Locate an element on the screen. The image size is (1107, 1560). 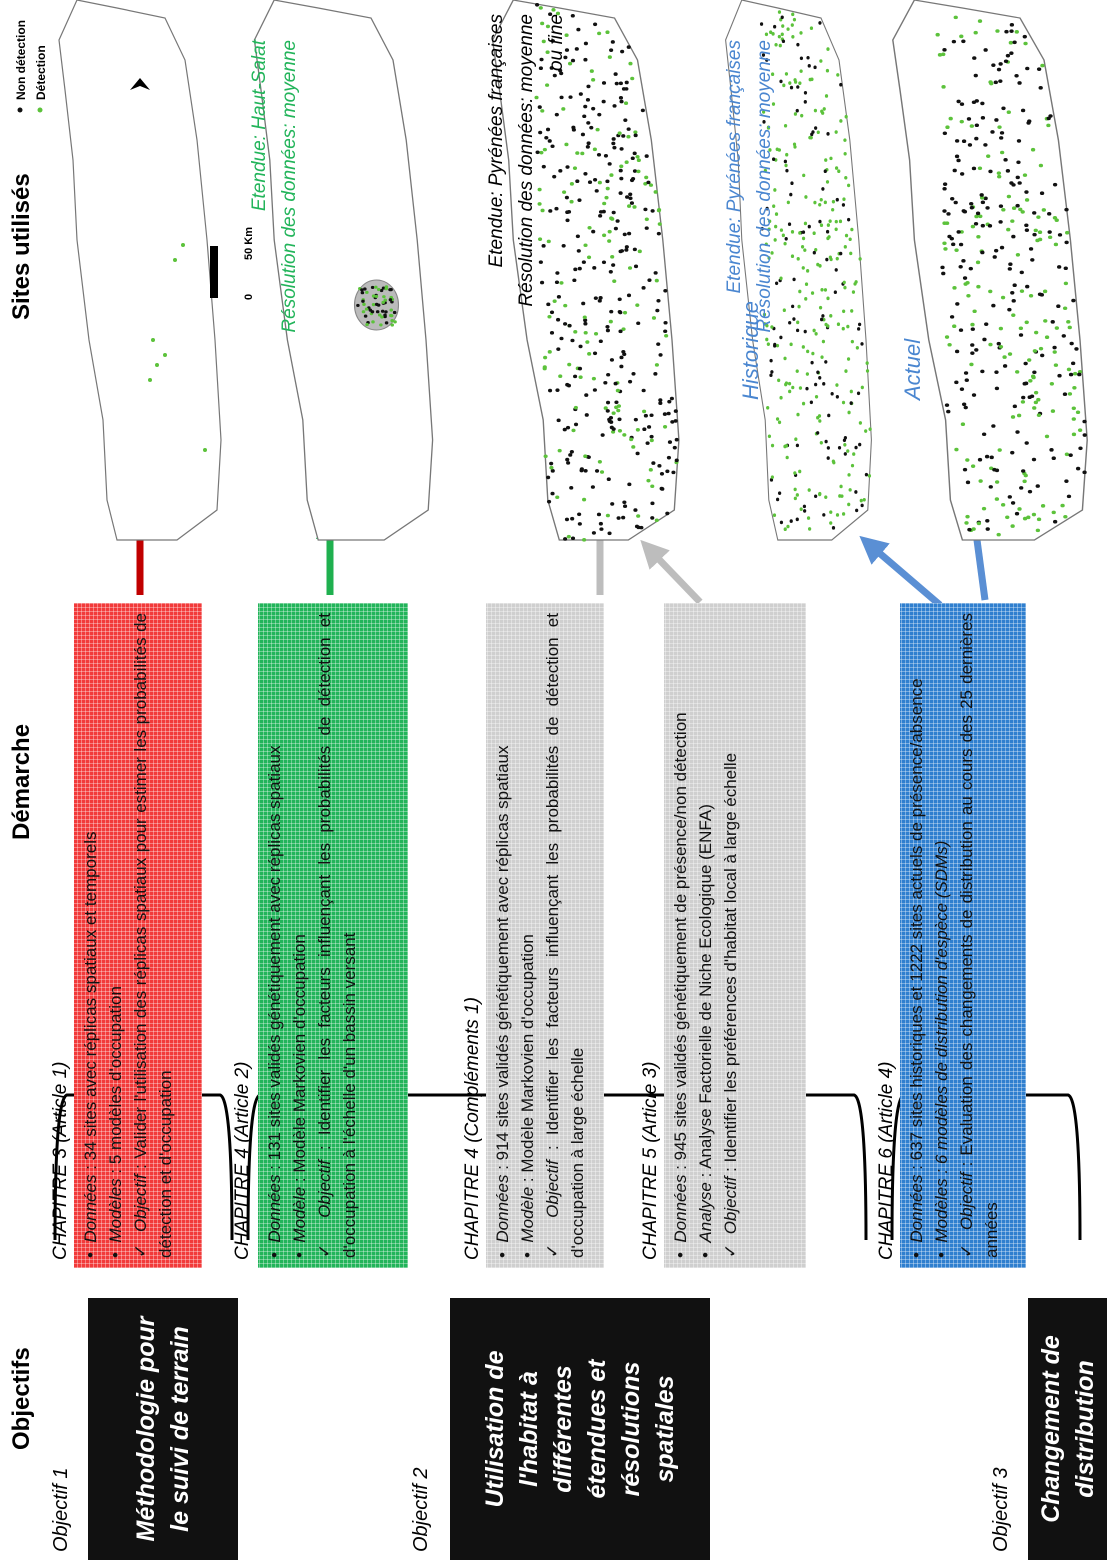
item-label: Données is located at coordinates (90, 1208).